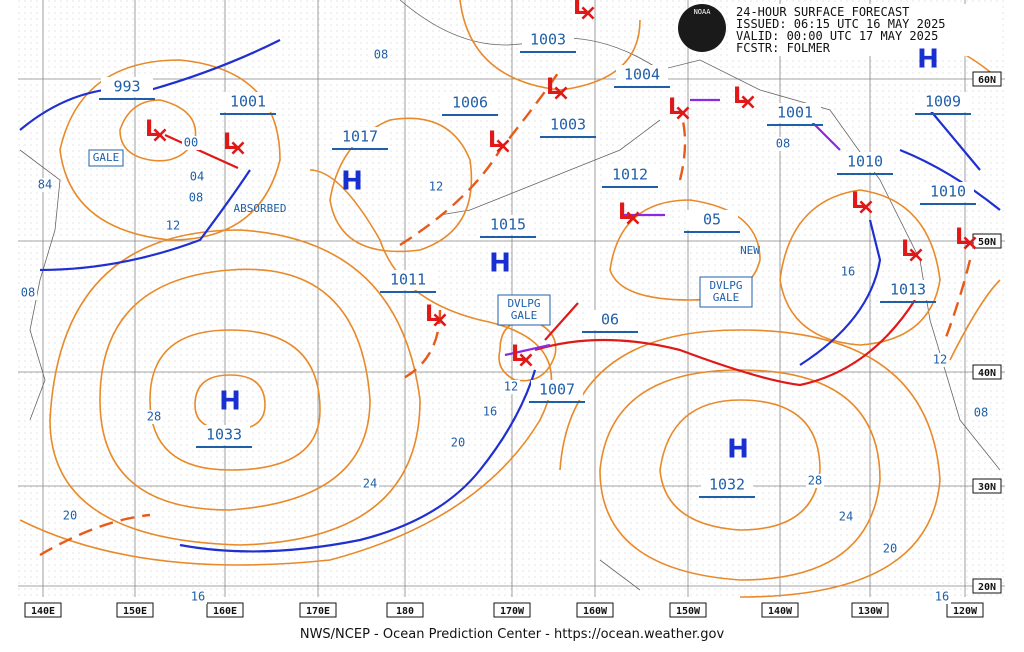 This screenshot has width=1024, height=652. I want to click on pressure-label: 1001, so click(795, 113).